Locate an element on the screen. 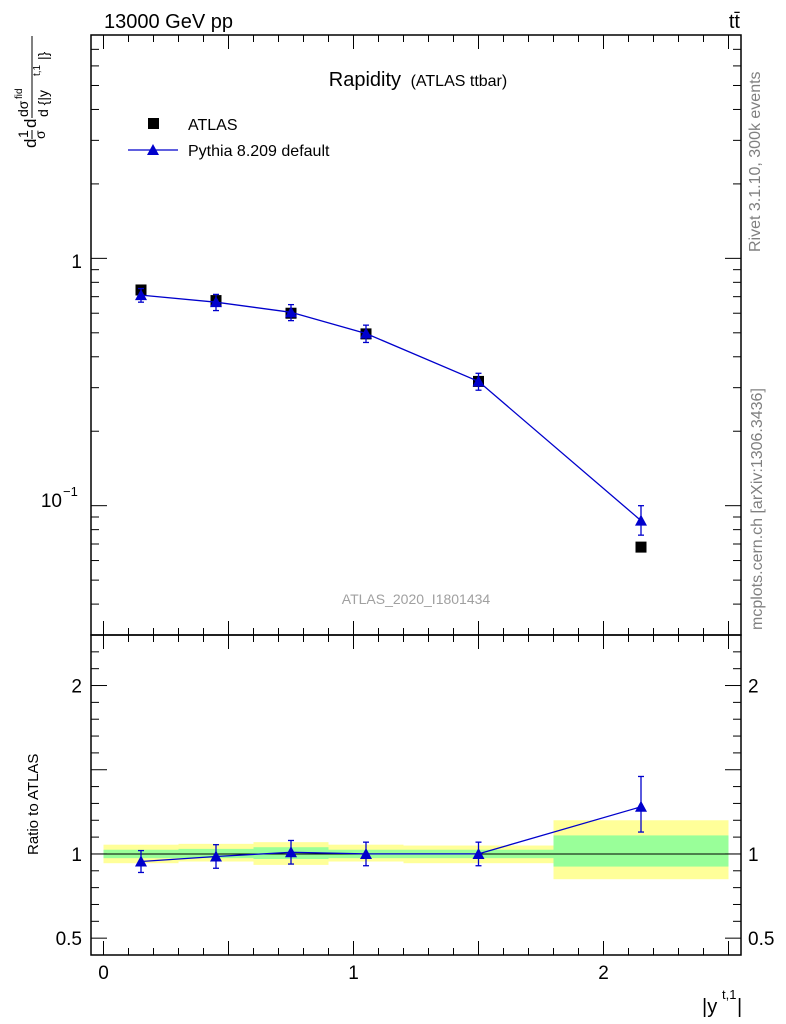 This screenshot has width=786, height=1024. analysis-watermark: ATLAS_2020_I1801434 is located at coordinates (416, 599).